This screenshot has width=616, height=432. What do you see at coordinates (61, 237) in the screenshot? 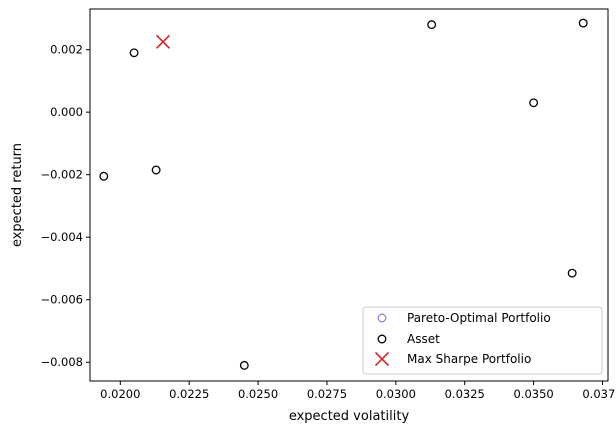
I see `y-tick-label: −0.004` at bounding box center [61, 237].